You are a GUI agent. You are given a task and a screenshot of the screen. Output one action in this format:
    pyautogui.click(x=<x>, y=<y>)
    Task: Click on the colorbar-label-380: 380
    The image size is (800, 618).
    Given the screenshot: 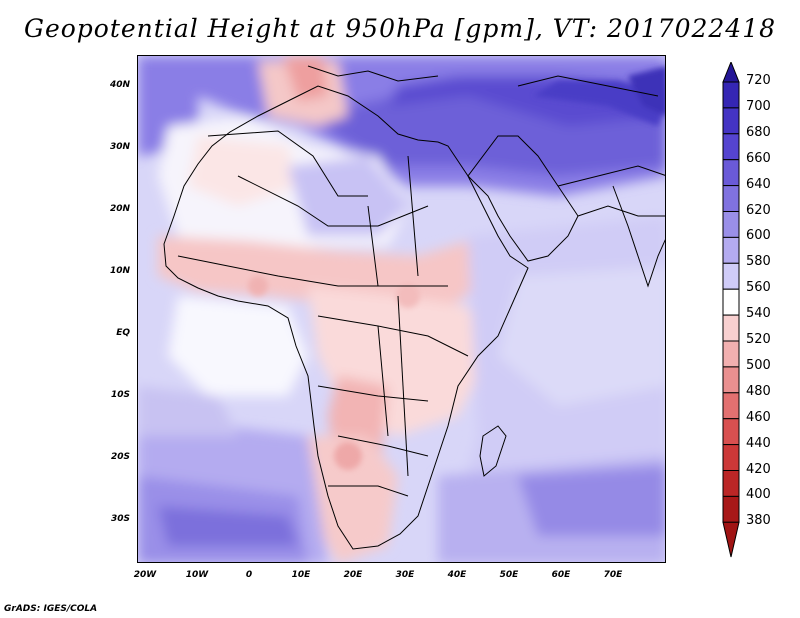 What is the action you would take?
    pyautogui.click(x=758, y=521)
    